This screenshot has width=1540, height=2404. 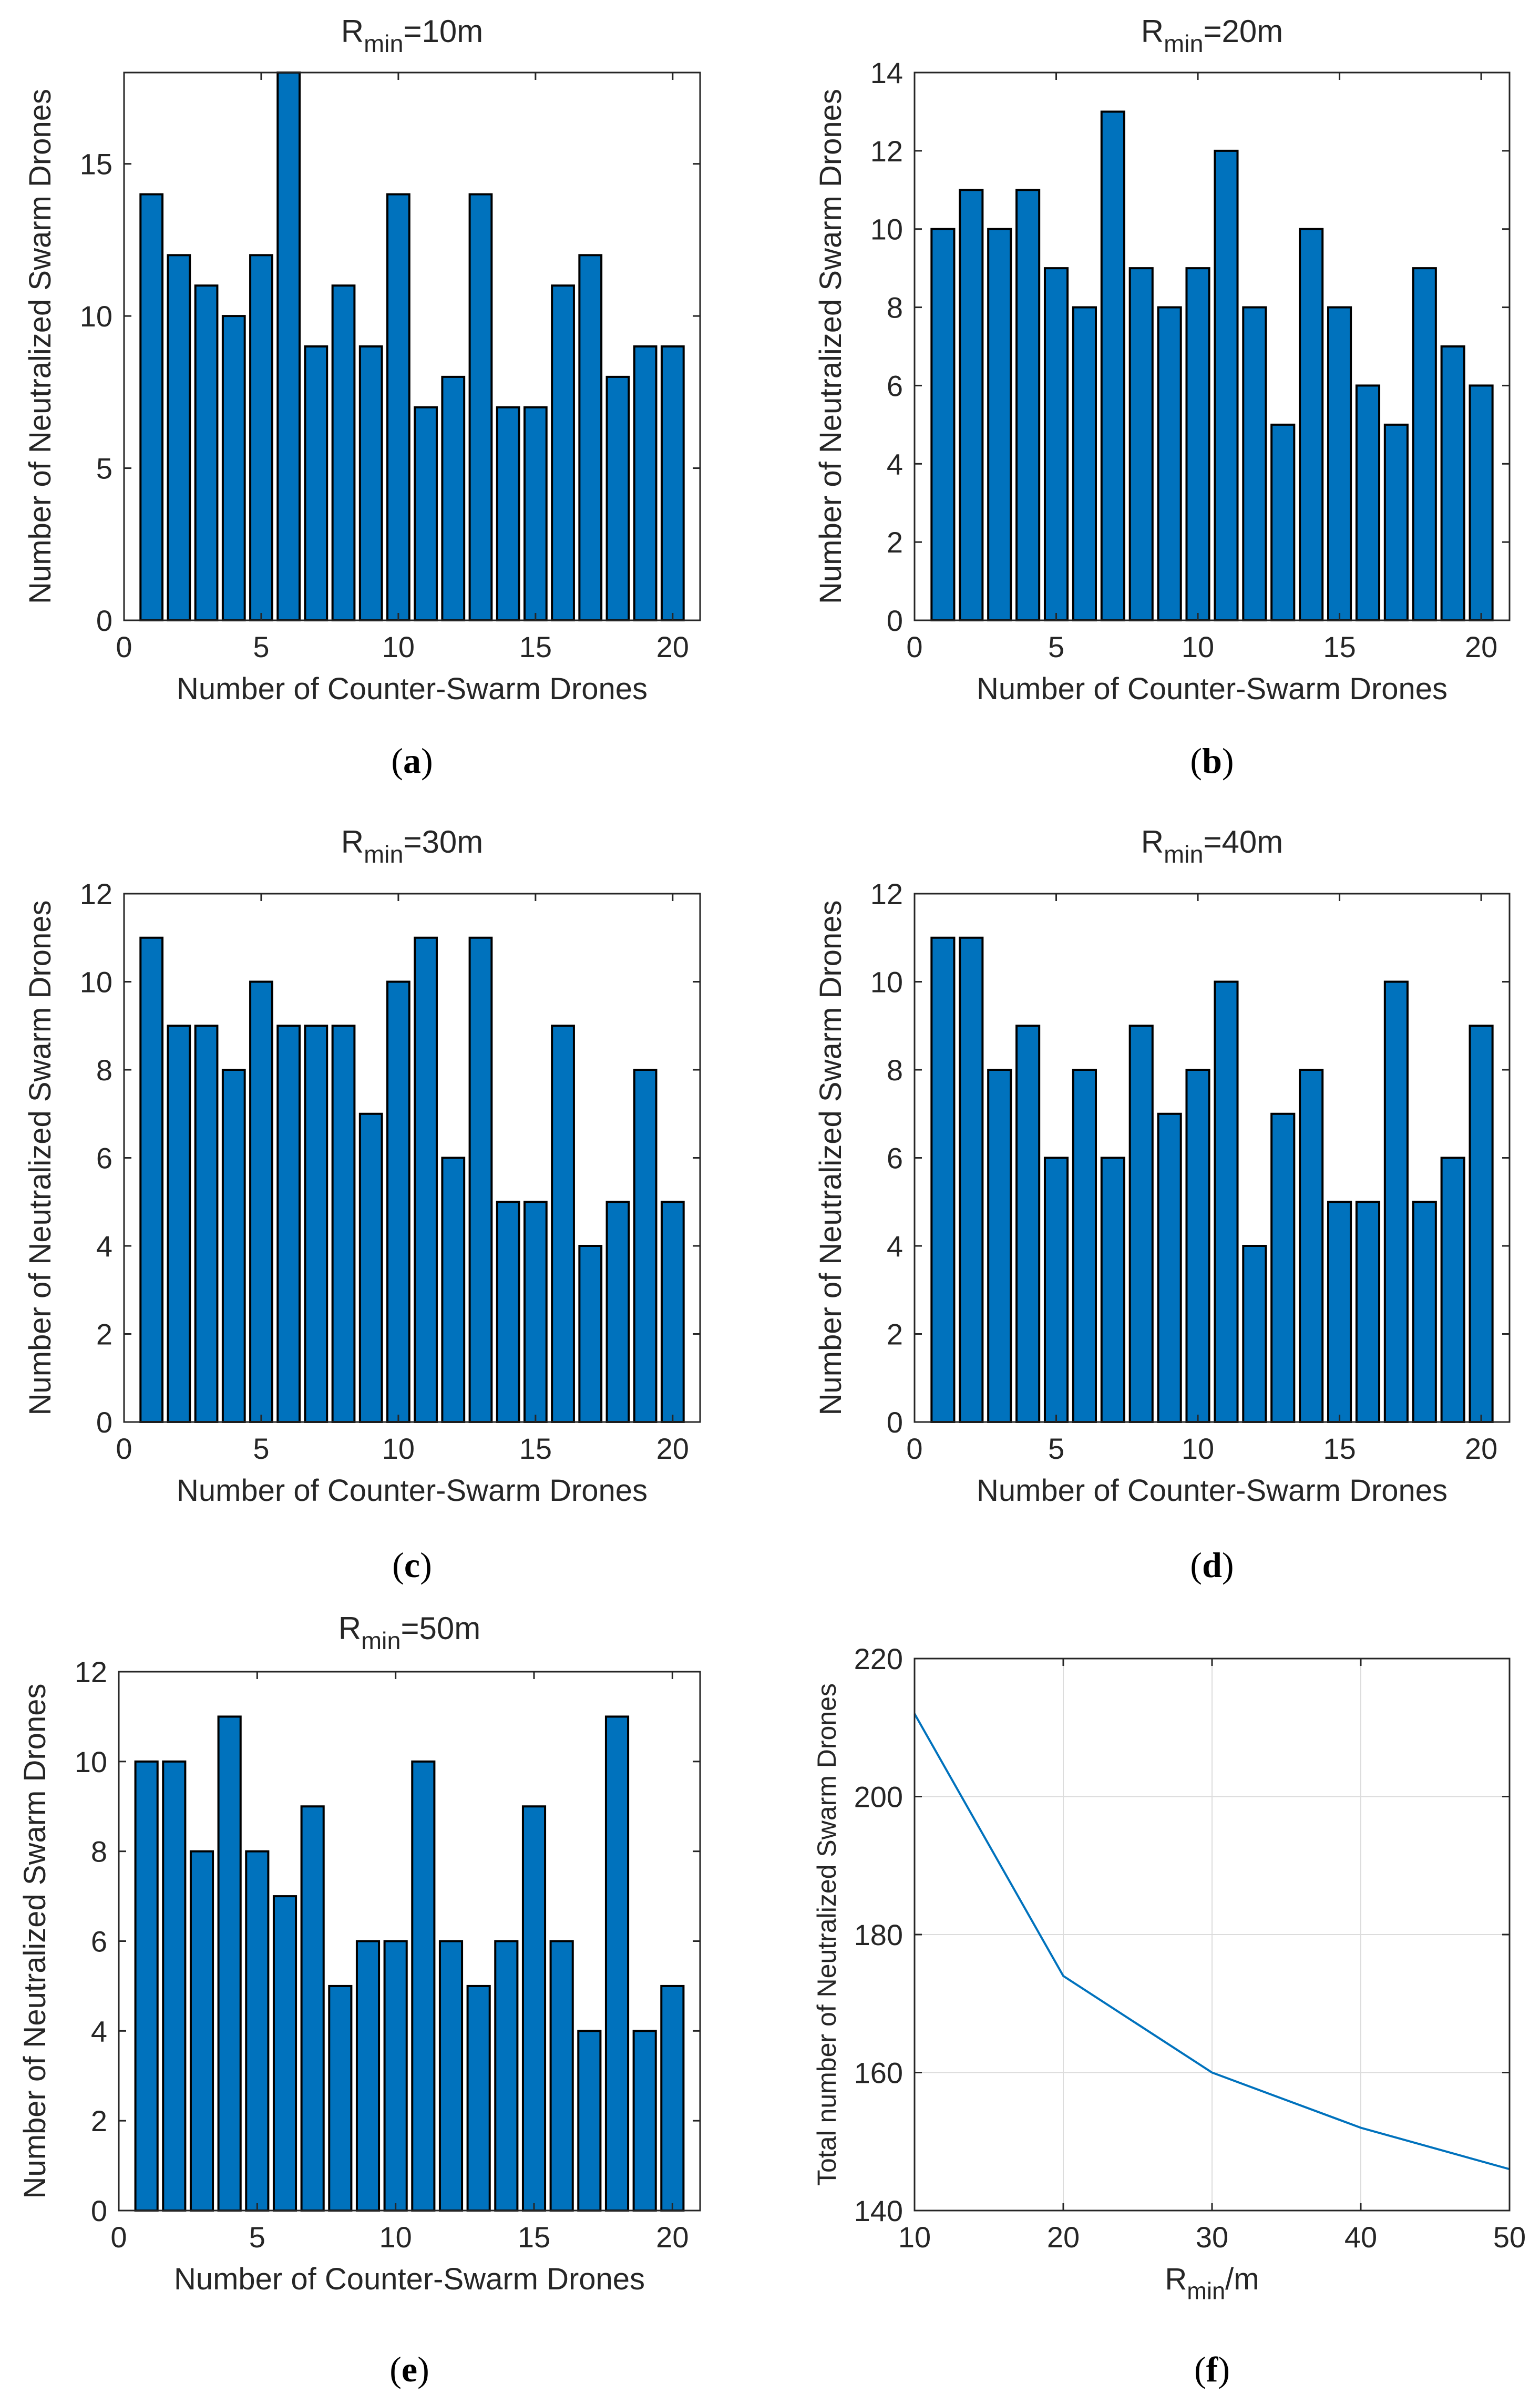 What do you see at coordinates (895, 1158) in the screenshot?
I see `y-tick-label: 6` at bounding box center [895, 1158].